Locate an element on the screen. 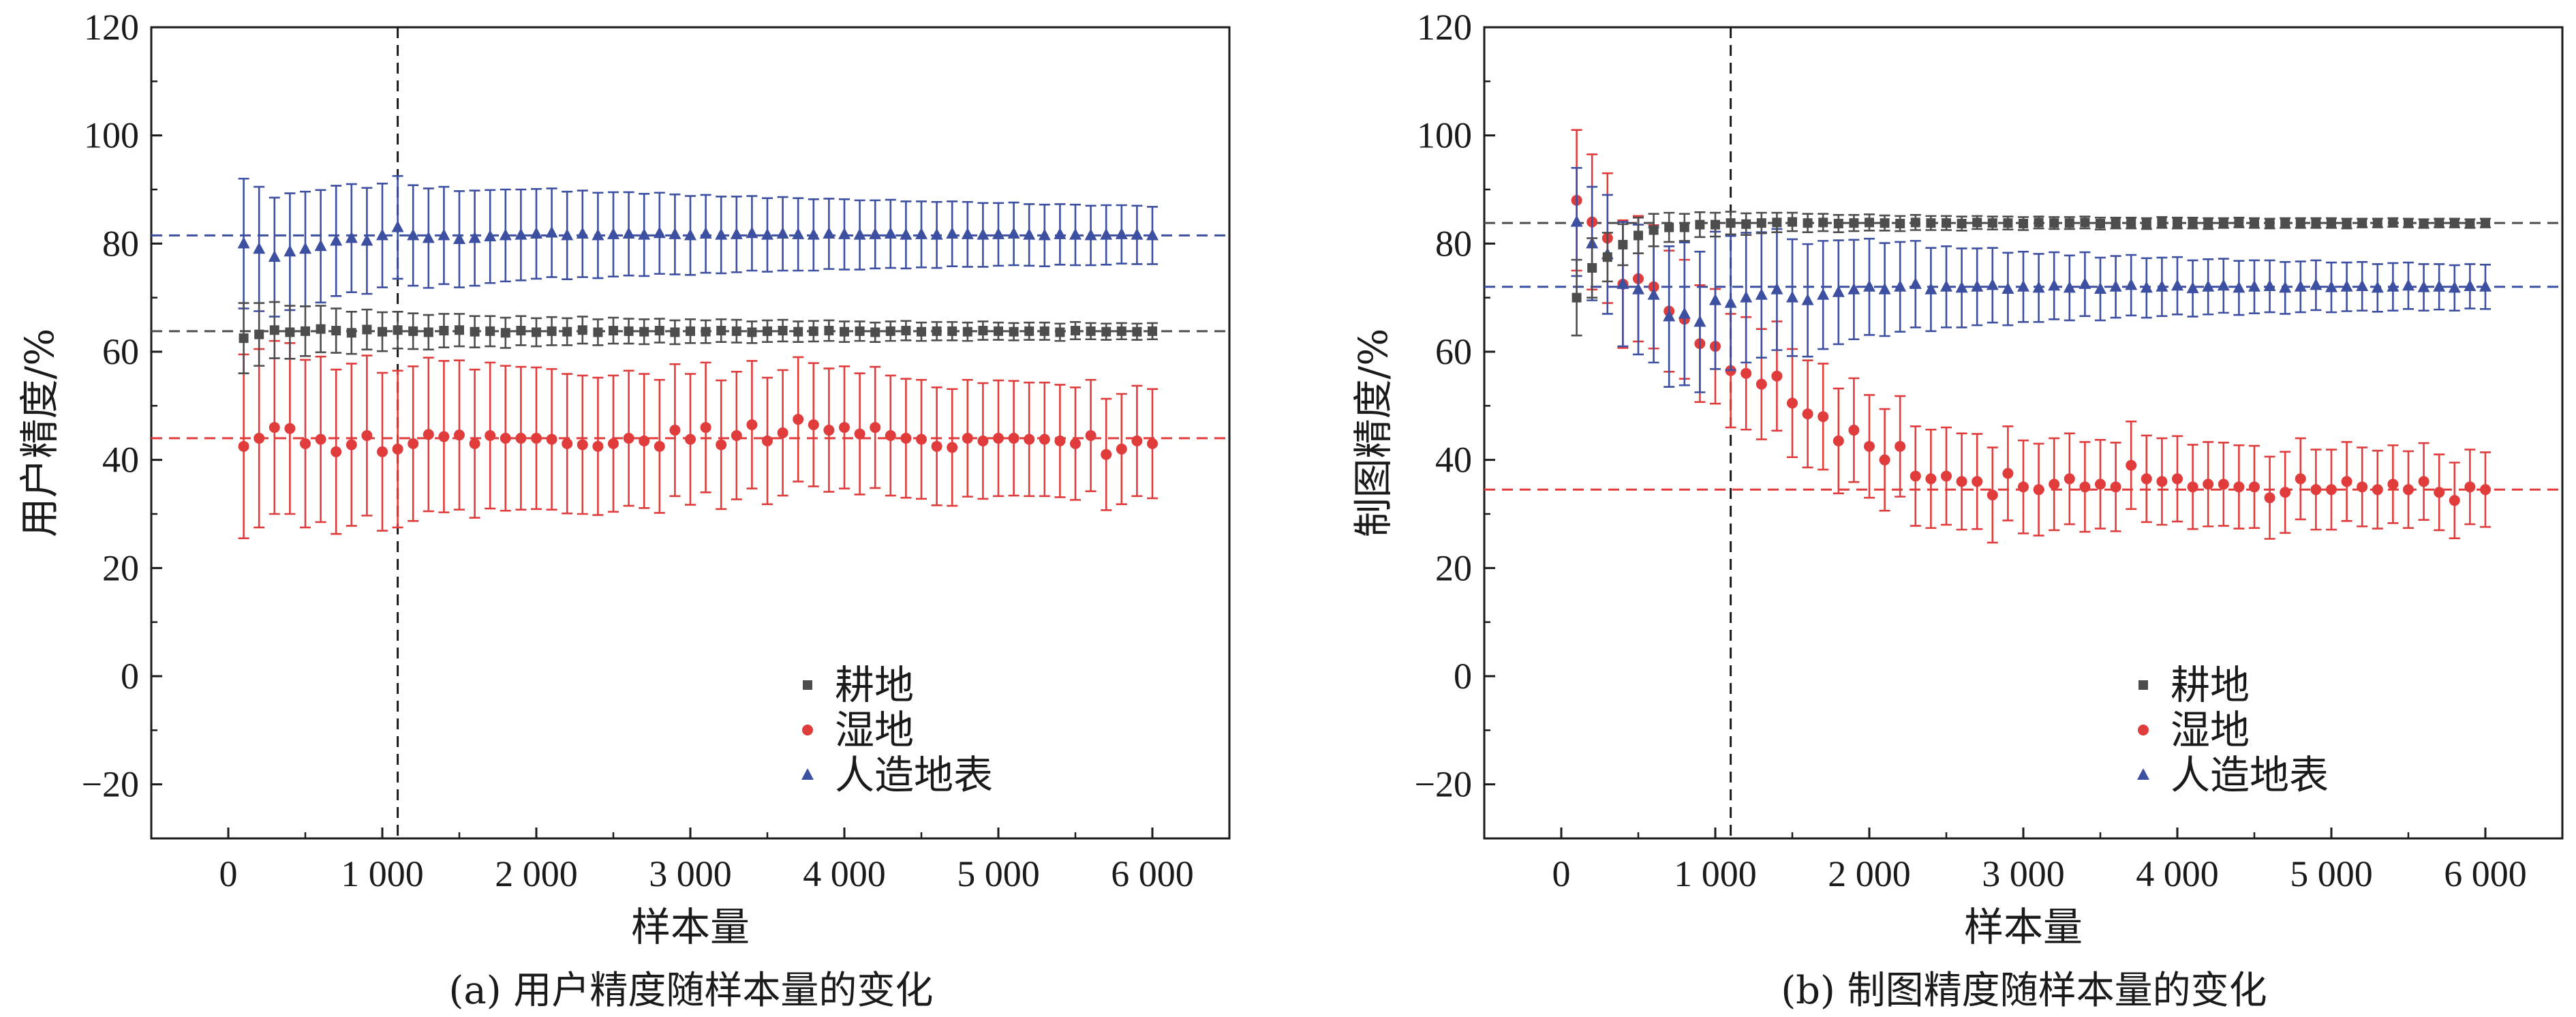 This screenshot has height=1017, width=2576. legend-label: 耕地 is located at coordinates (874, 685).